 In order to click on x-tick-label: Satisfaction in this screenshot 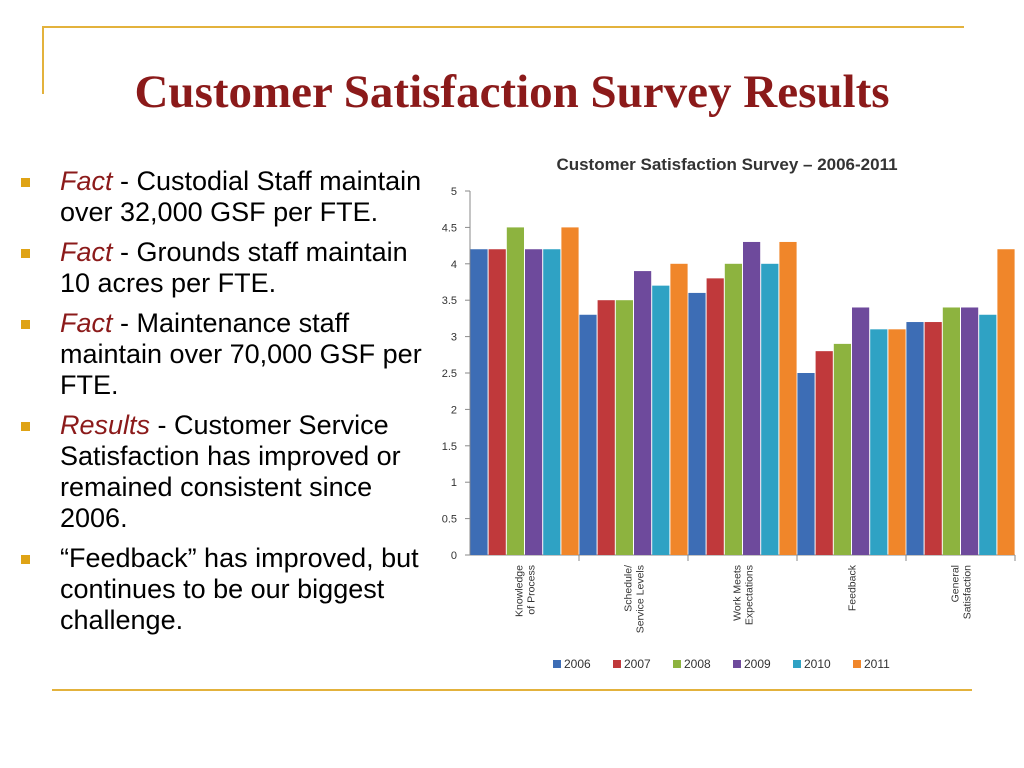, I will do `click(968, 592)`.